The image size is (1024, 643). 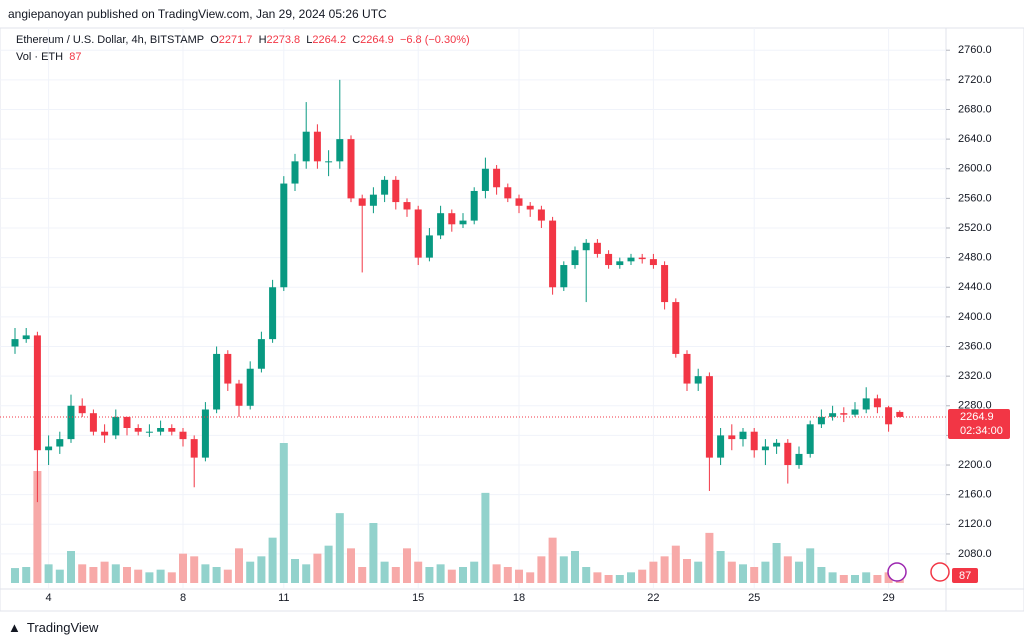 What do you see at coordinates (975, 317) in the screenshot?
I see `y-tick-label: 2400.0` at bounding box center [975, 317].